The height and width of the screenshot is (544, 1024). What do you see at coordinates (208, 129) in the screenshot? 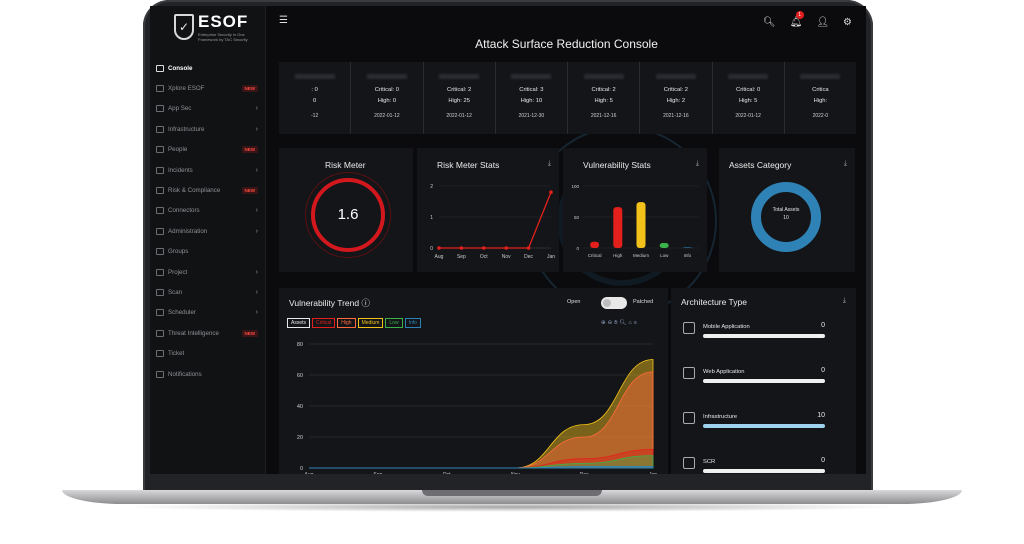
I see `sidebar-item-infrastructure: Infrastructure ›` at bounding box center [208, 129].